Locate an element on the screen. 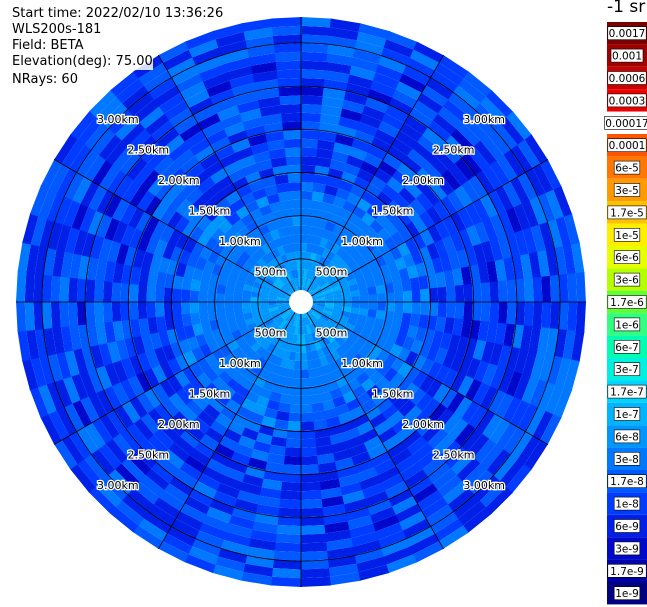  range-ring-label: 500m is located at coordinates (271, 271).